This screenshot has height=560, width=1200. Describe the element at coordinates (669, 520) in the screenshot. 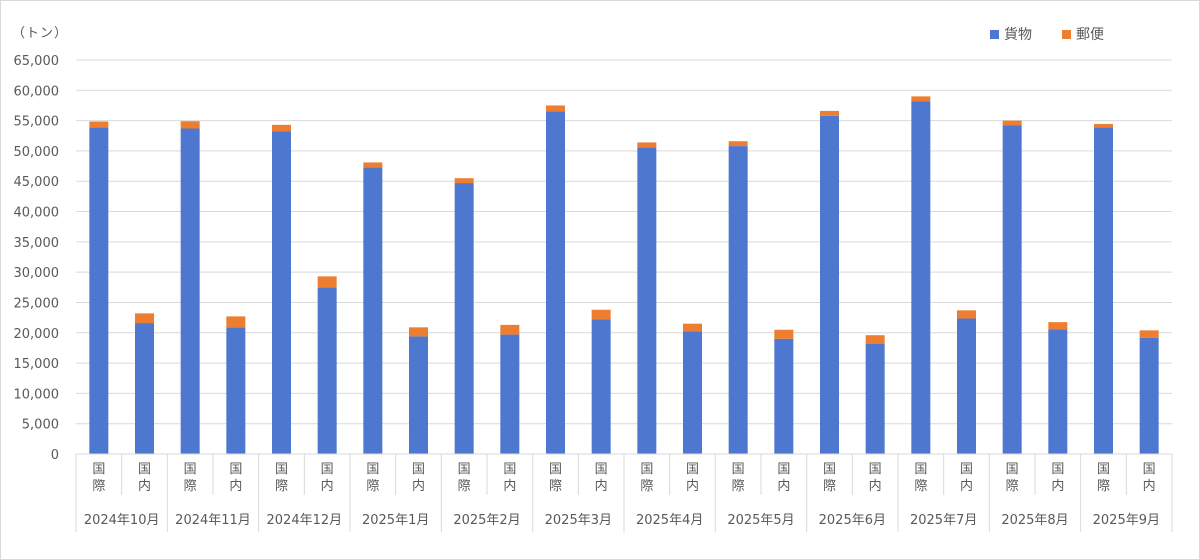

I see `group-label: 2025年4月` at that location.